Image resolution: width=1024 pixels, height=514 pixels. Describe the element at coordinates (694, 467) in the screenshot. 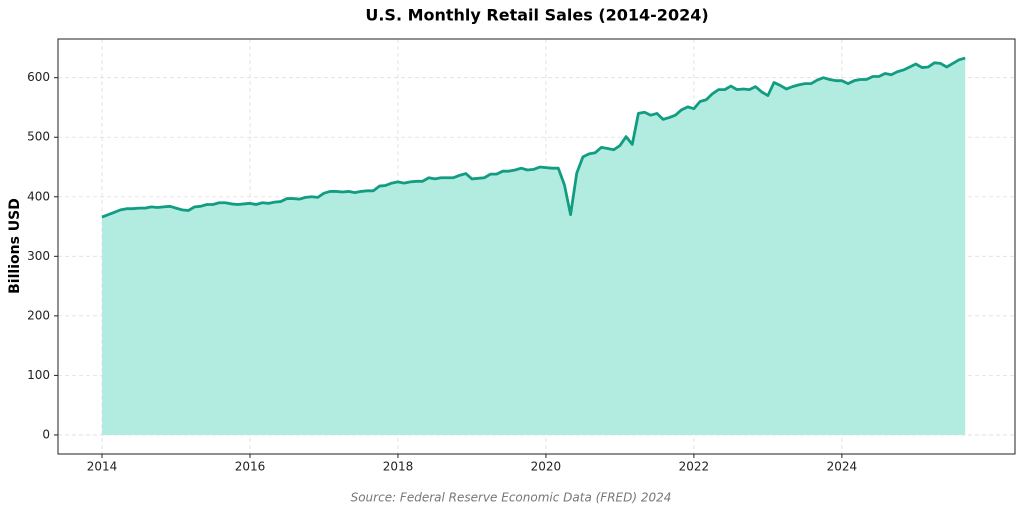

I see `x-tick-label: 2022` at that location.